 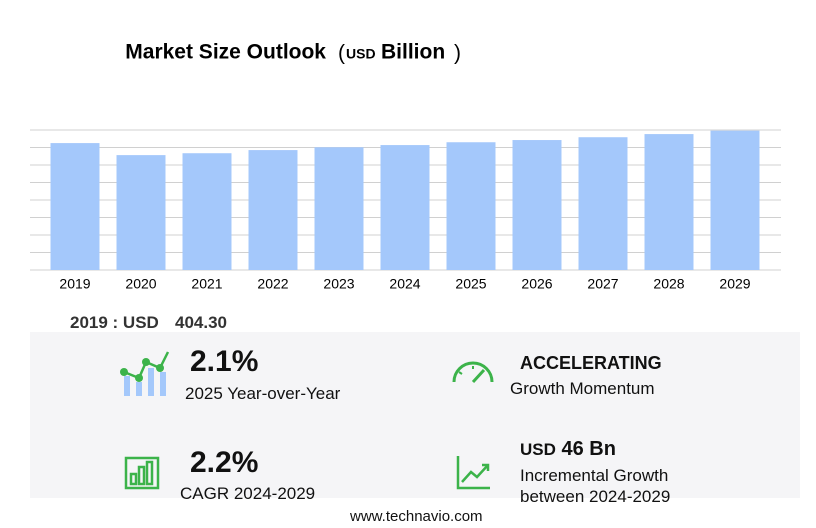 What do you see at coordinates (74, 284) in the screenshot?
I see `x-tick-label: 2019` at bounding box center [74, 284].